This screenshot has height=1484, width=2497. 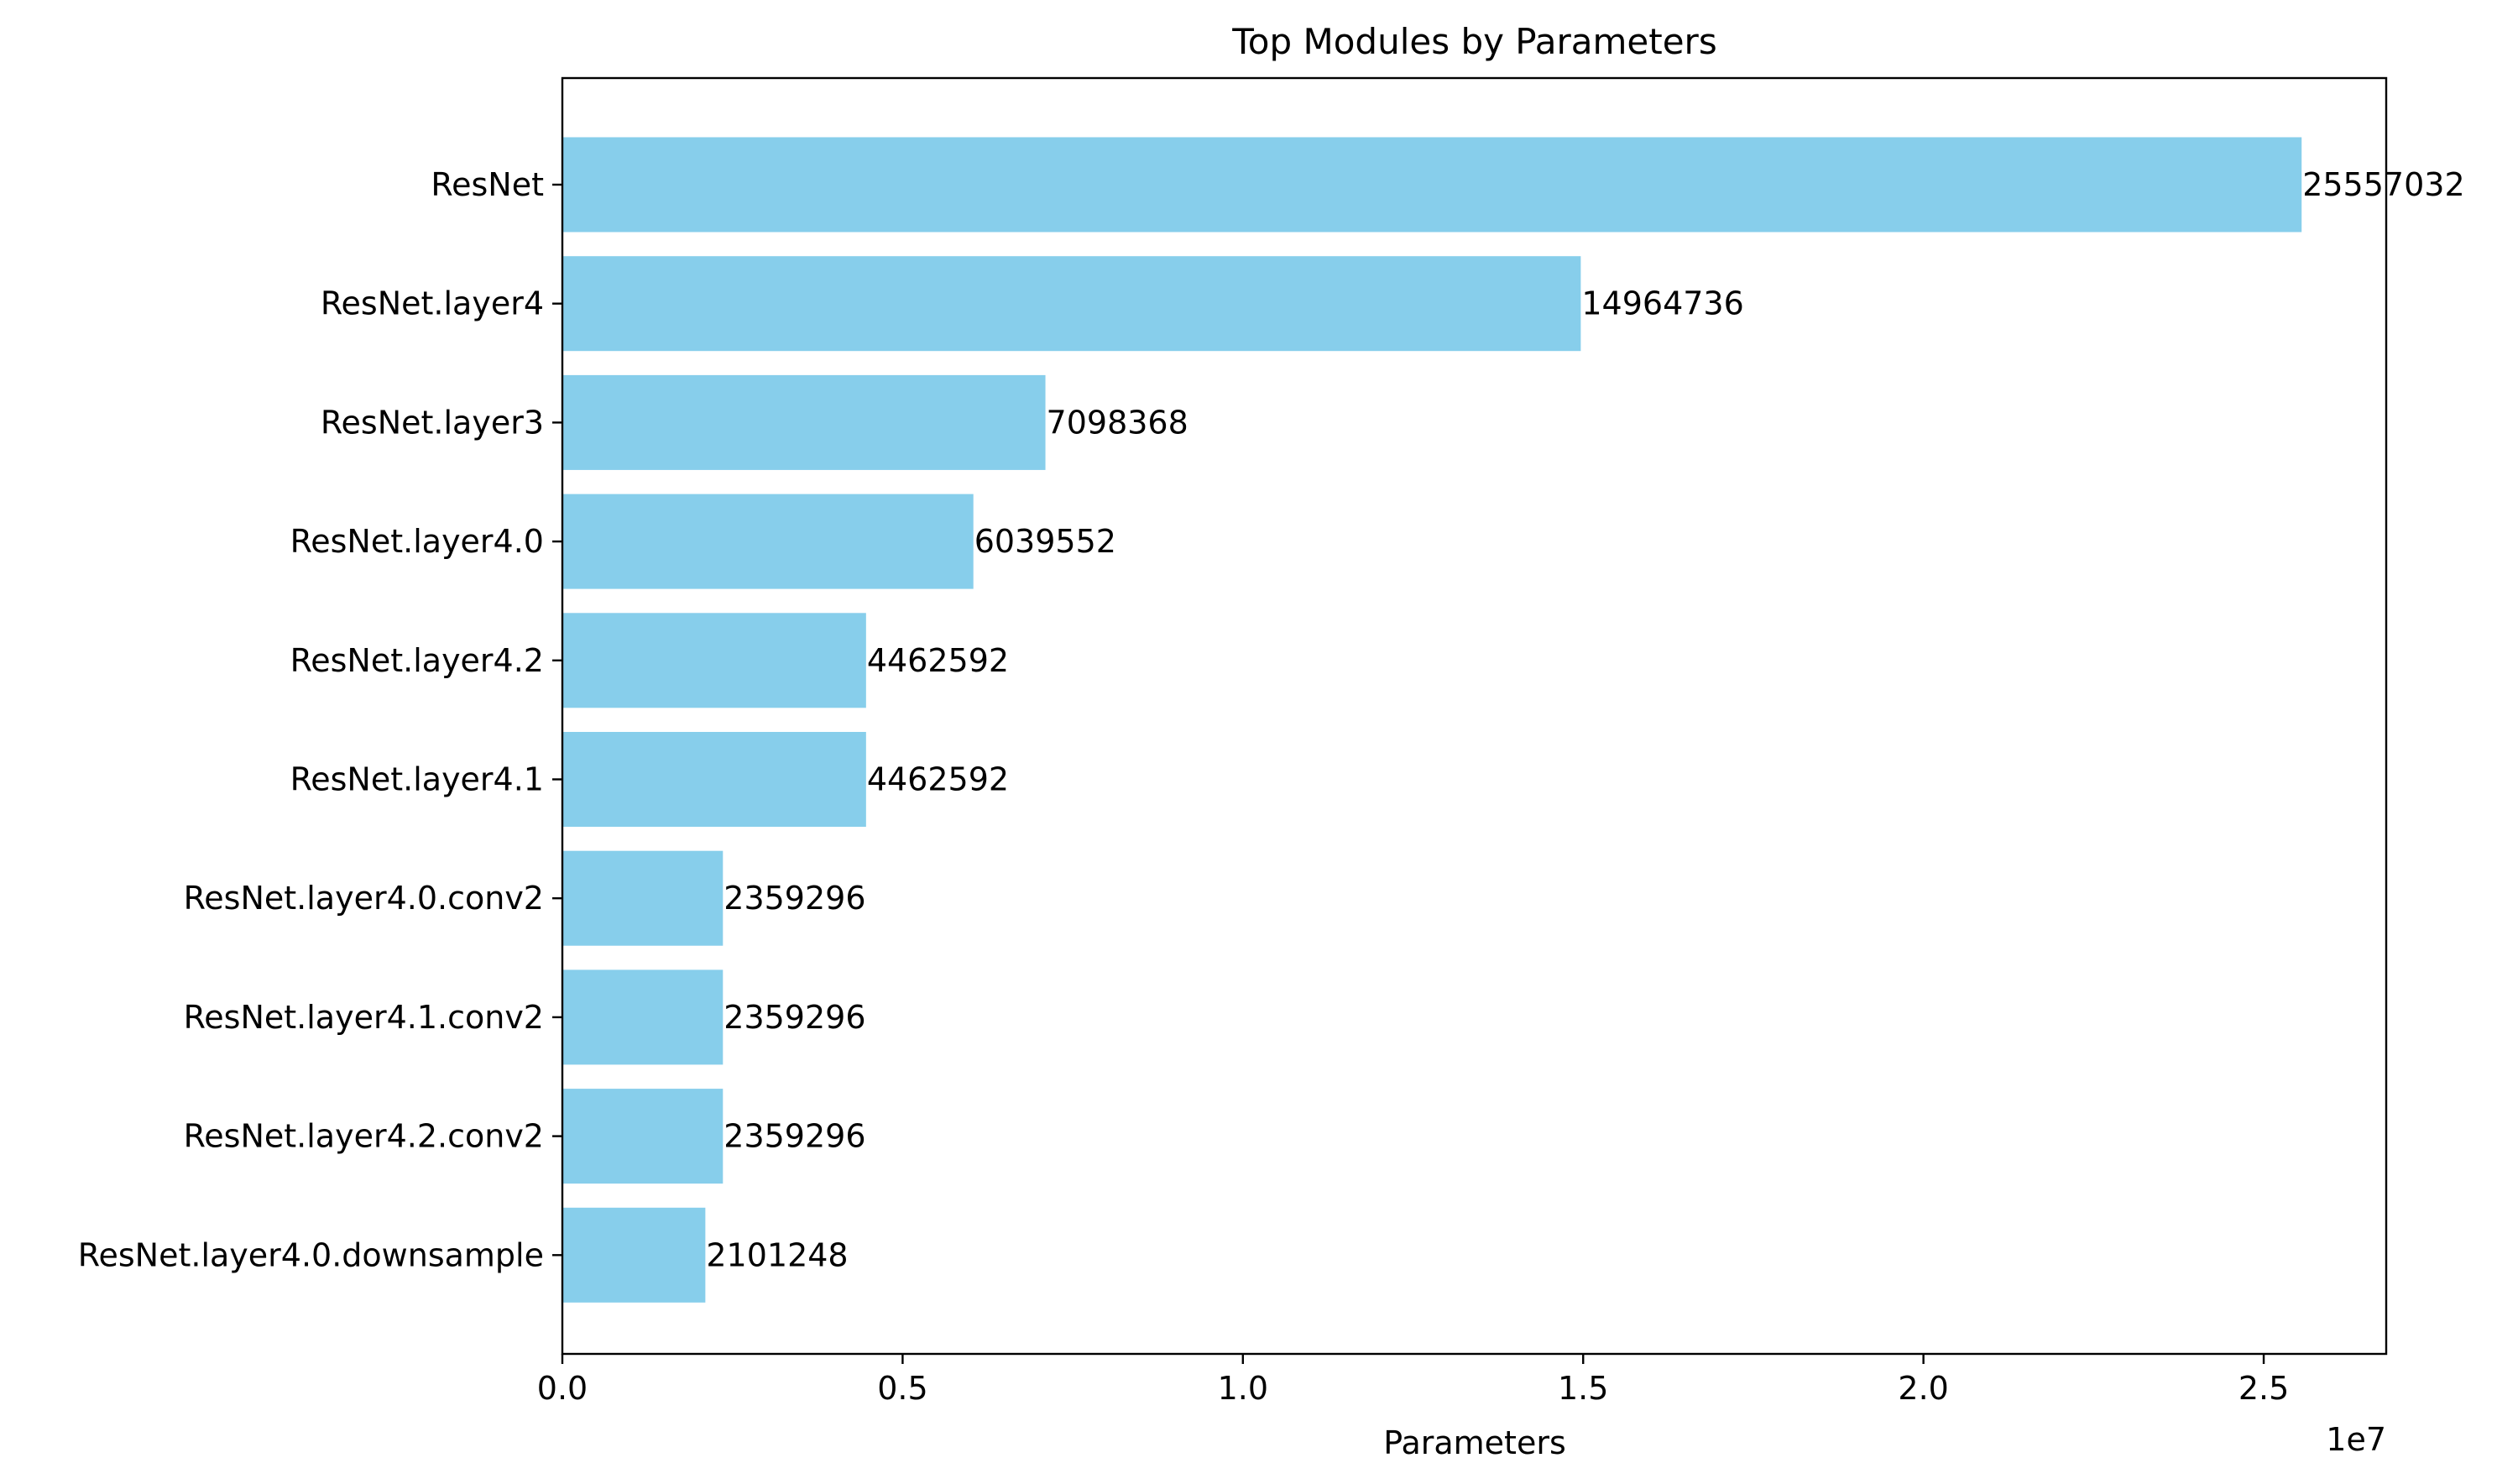 What do you see at coordinates (1045, 541) in the screenshot?
I see `bar-value-label: 6039552` at bounding box center [1045, 541].